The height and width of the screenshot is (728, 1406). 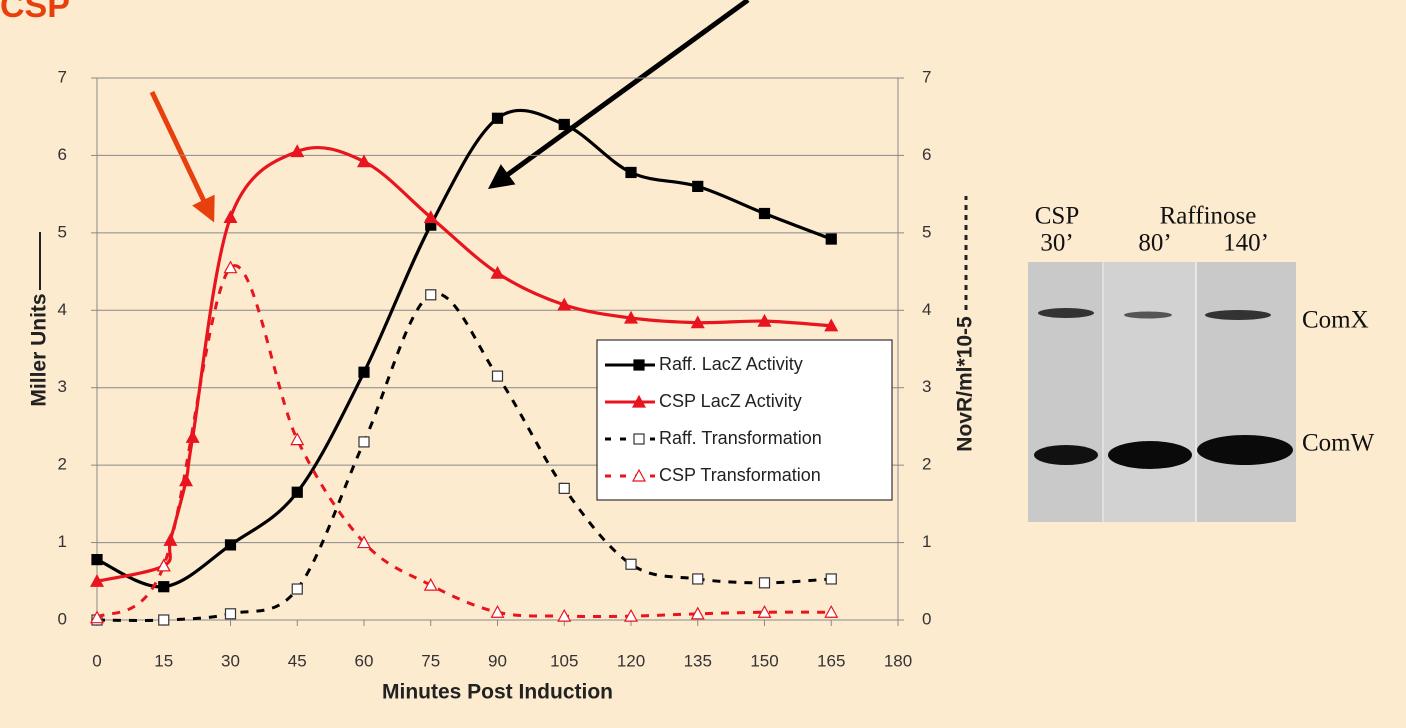 I want to click on x-axis-title: Minutes Post Induction, so click(x=497, y=692).